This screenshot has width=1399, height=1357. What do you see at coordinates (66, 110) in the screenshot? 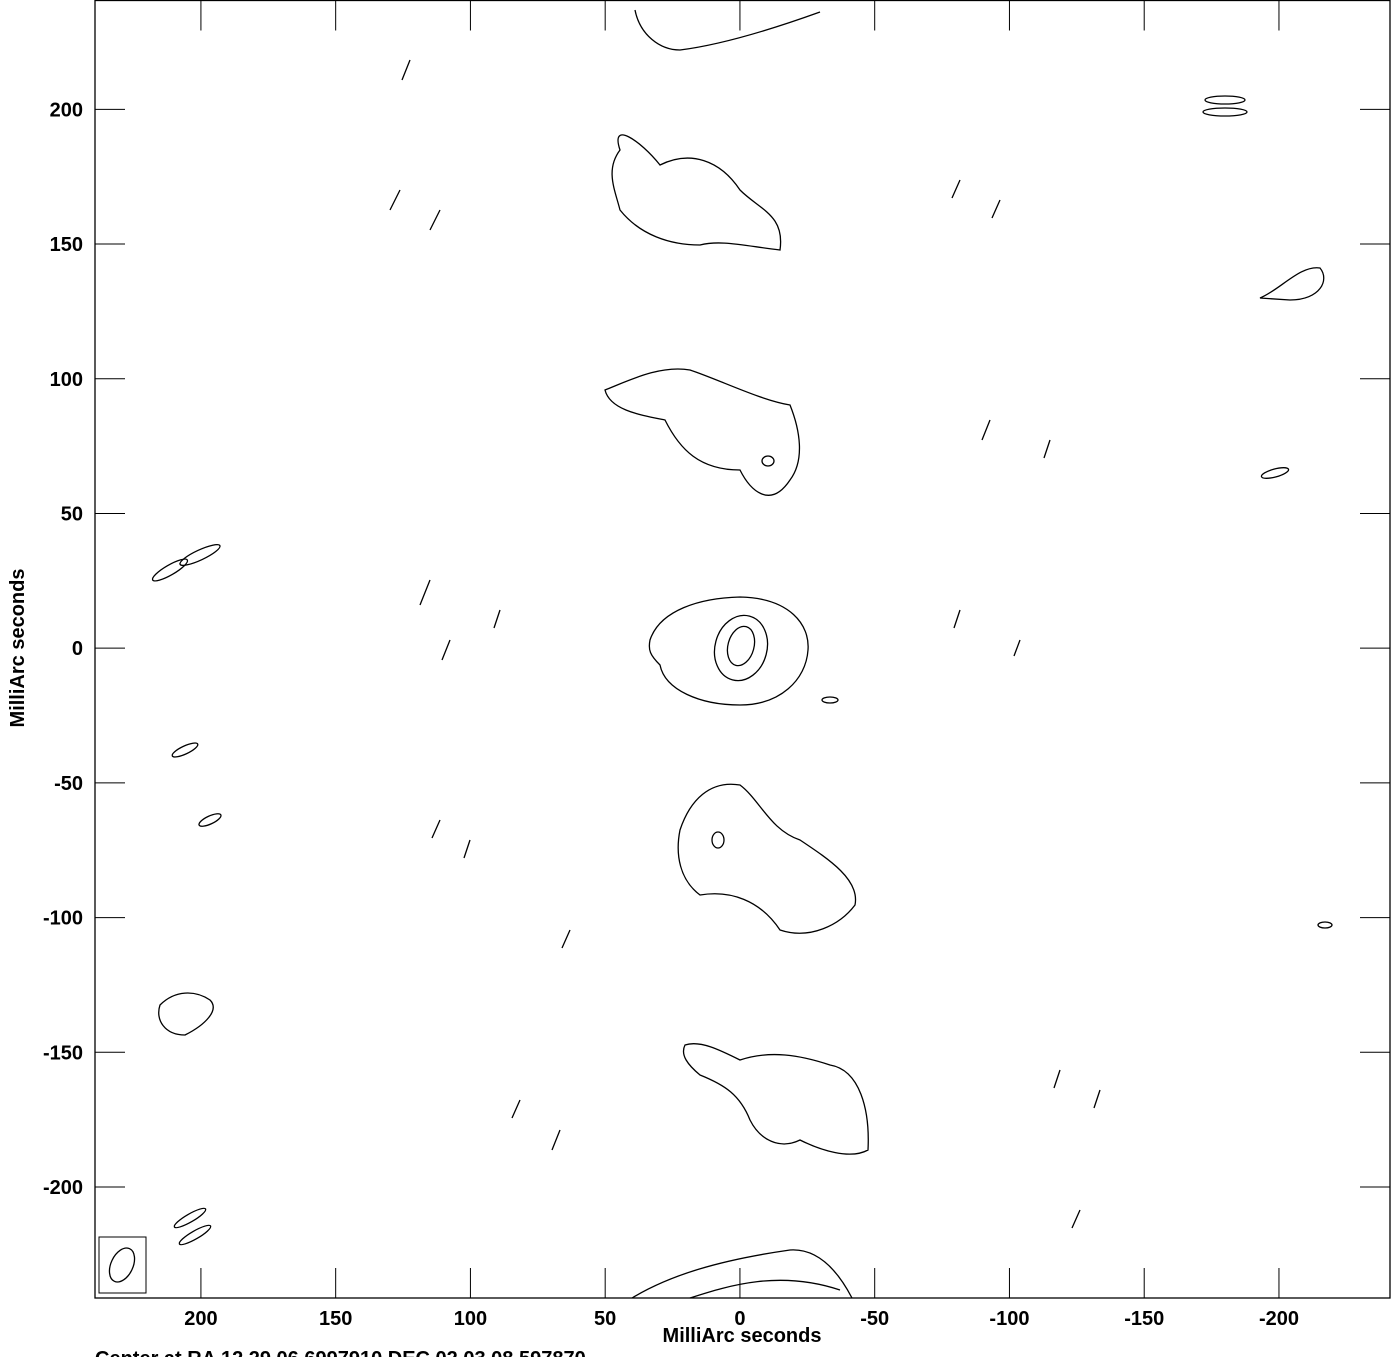
I see `y-tick-label: 200` at bounding box center [66, 110].